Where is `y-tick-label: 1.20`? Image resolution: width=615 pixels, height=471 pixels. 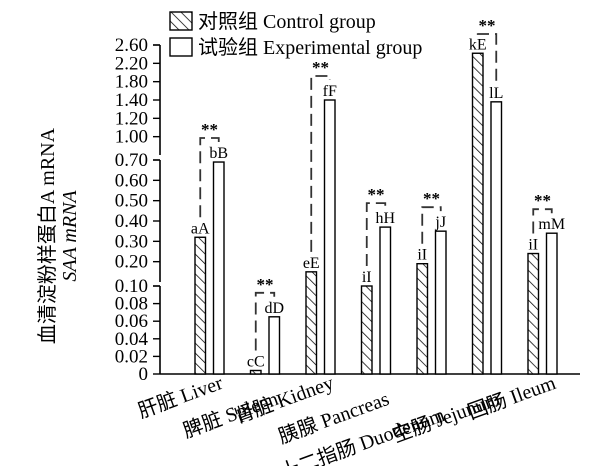 y-tick-label: 1.20 is located at coordinates (131, 118).